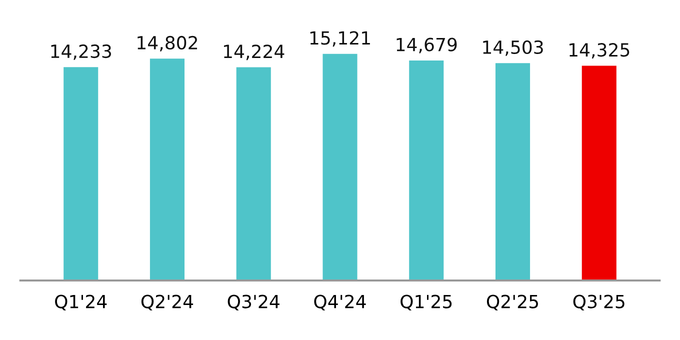  Describe the element at coordinates (512, 302) in the screenshot. I see `x-tick-label: Q2'25` at that location.